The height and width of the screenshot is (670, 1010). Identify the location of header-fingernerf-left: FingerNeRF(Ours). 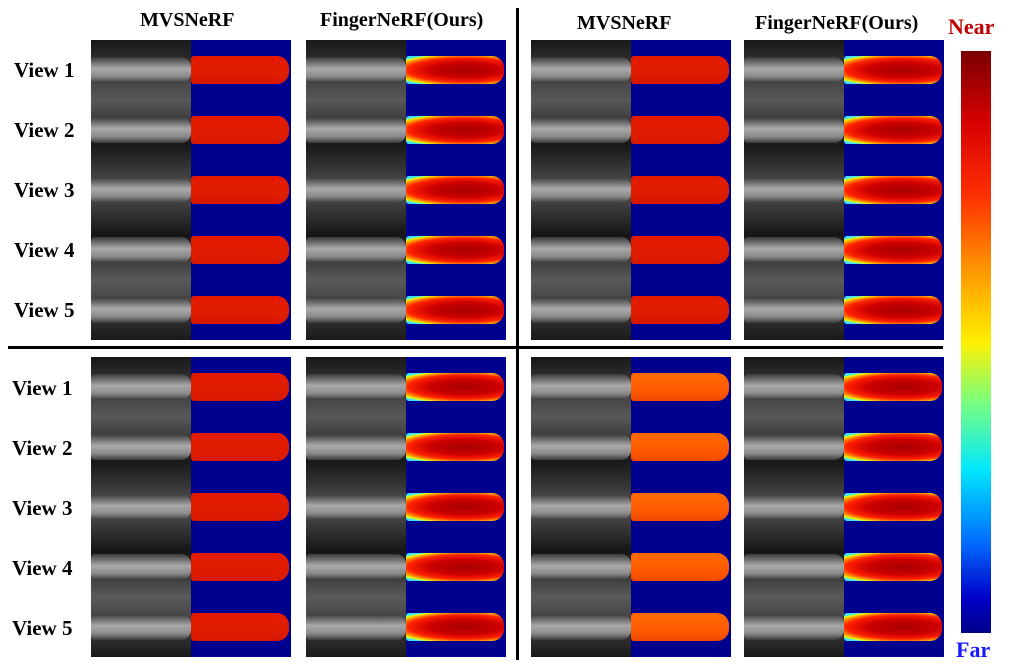
(402, 20).